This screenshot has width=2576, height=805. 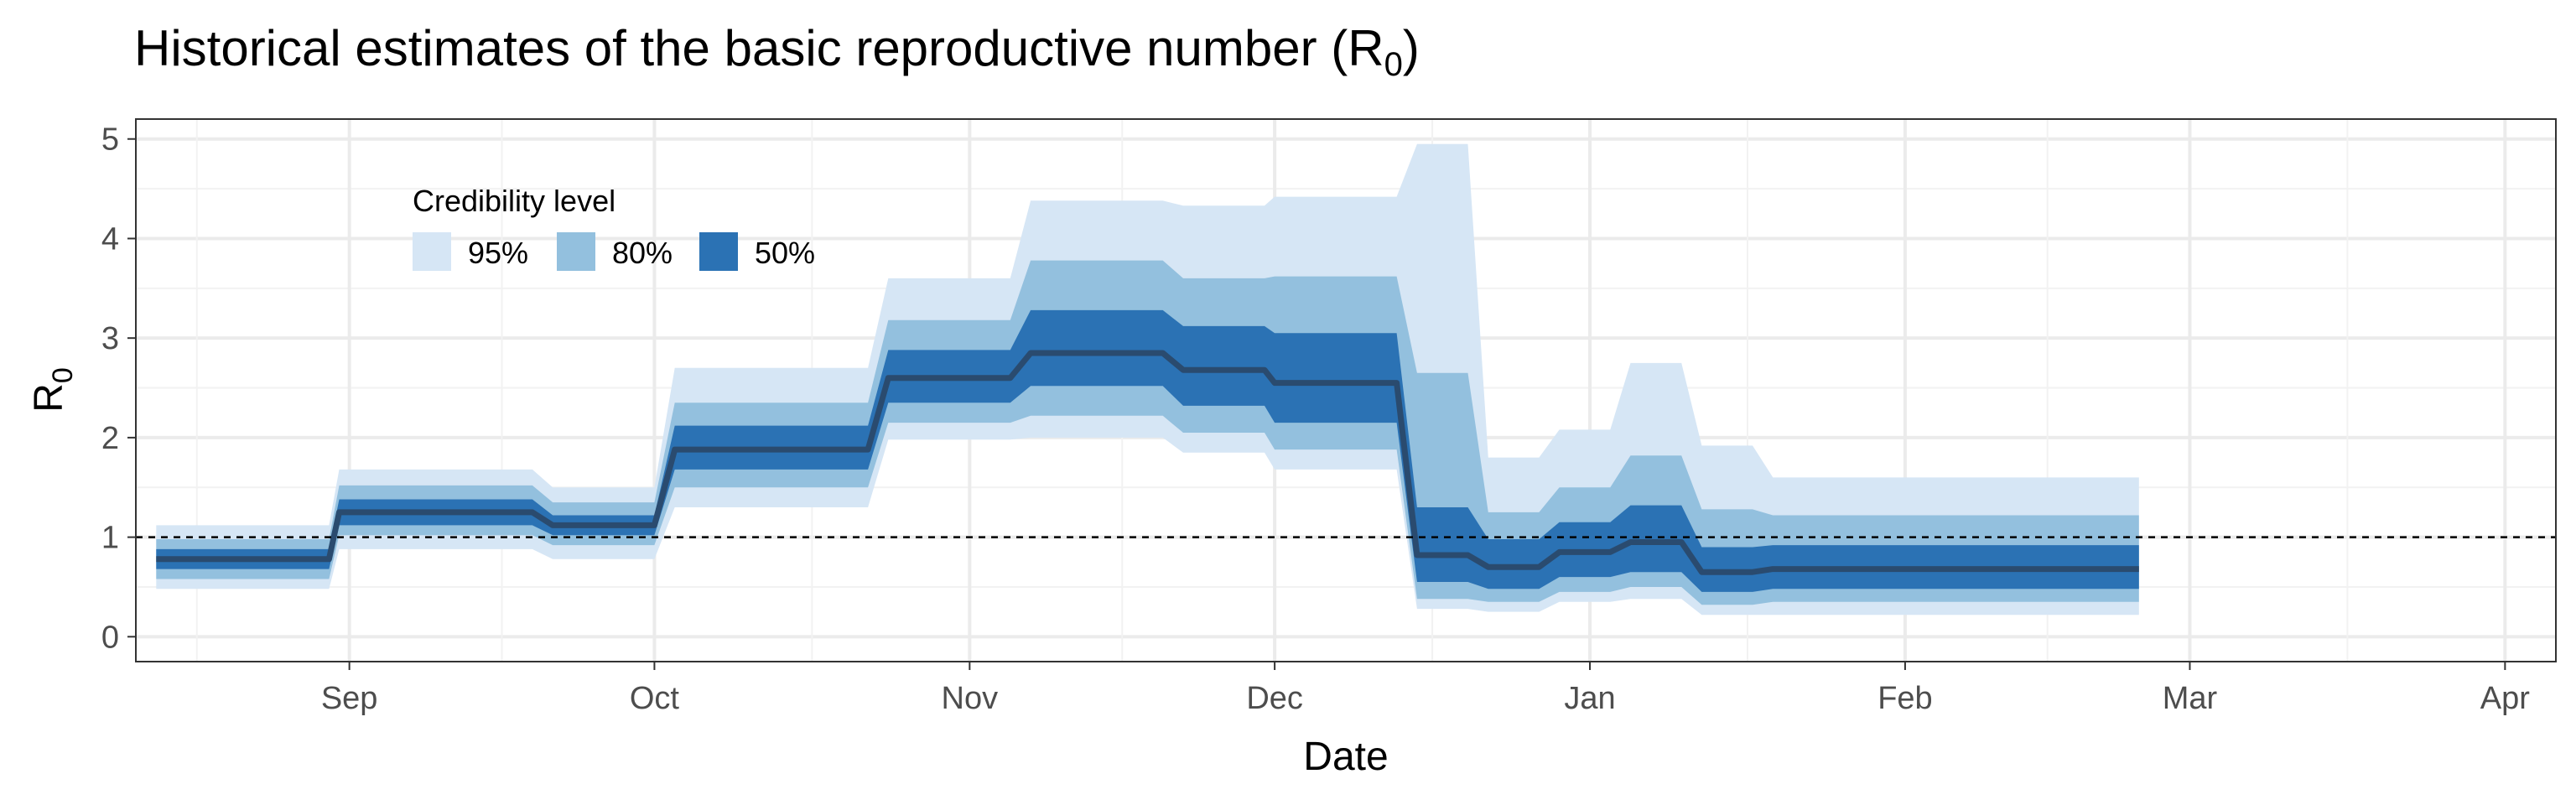 I want to click on legend: Credibility level 95% 80% 50%, so click(x=614, y=227).